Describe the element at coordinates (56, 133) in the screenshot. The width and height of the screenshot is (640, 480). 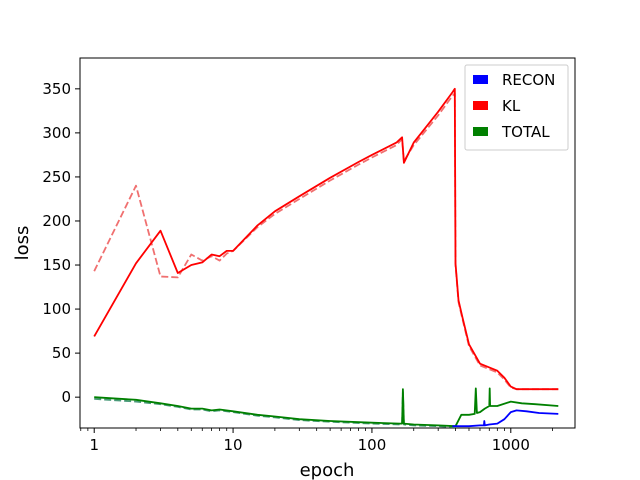
I see `y-tick-label: 300` at that location.